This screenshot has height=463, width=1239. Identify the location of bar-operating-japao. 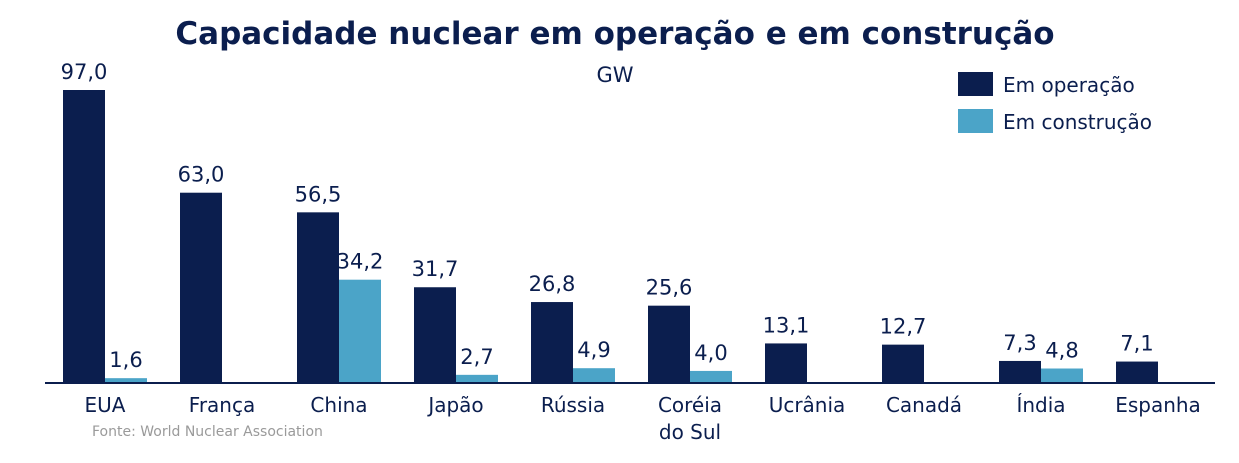
(435, 335).